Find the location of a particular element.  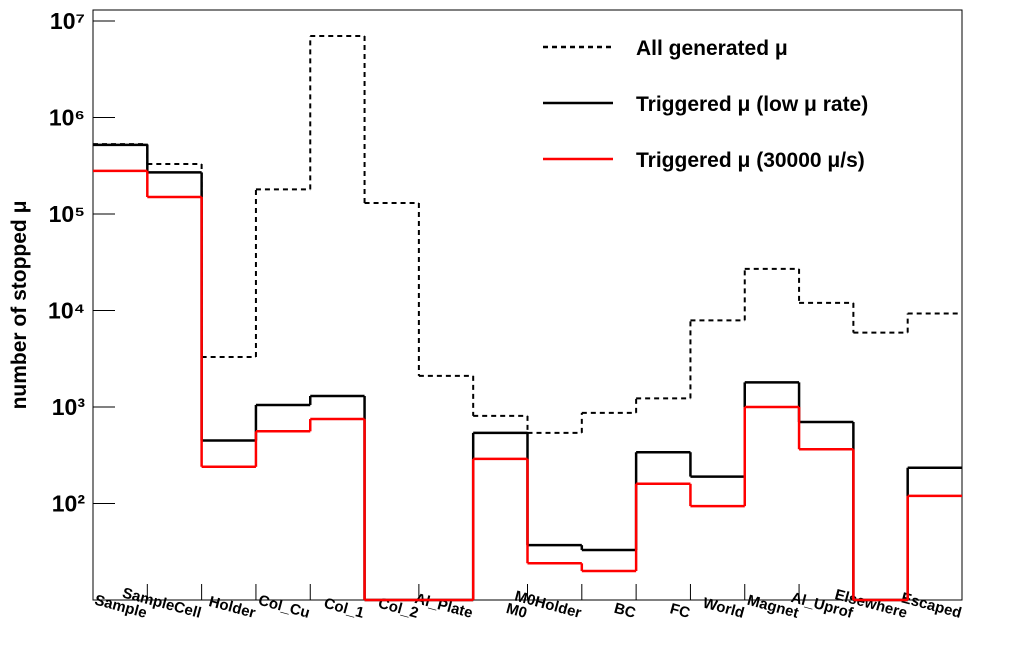

y-tick-label: 10⁷ is located at coordinates (67, 21).